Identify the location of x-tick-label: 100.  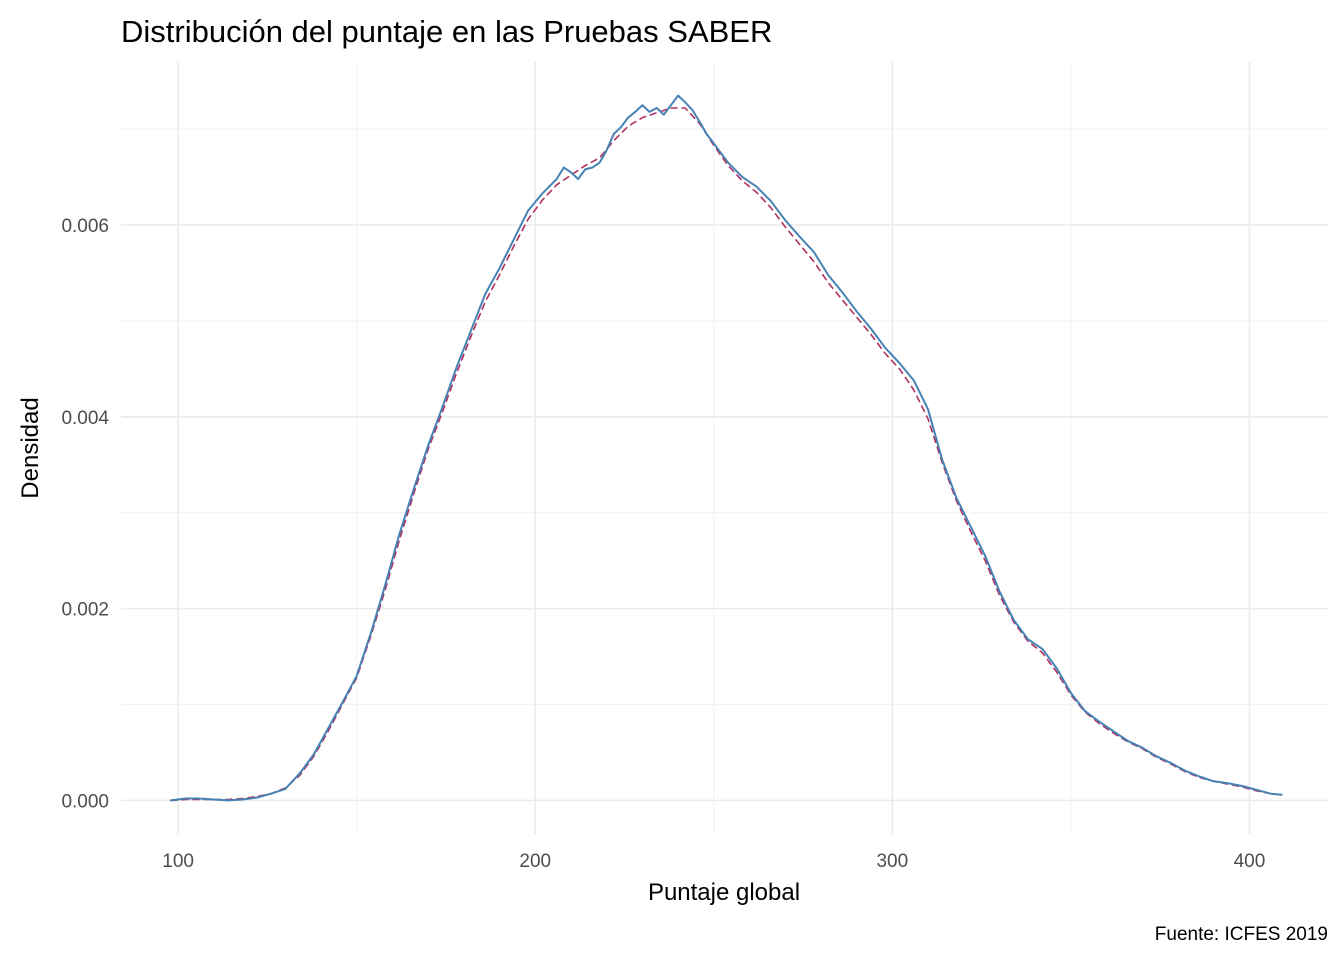
(178, 861).